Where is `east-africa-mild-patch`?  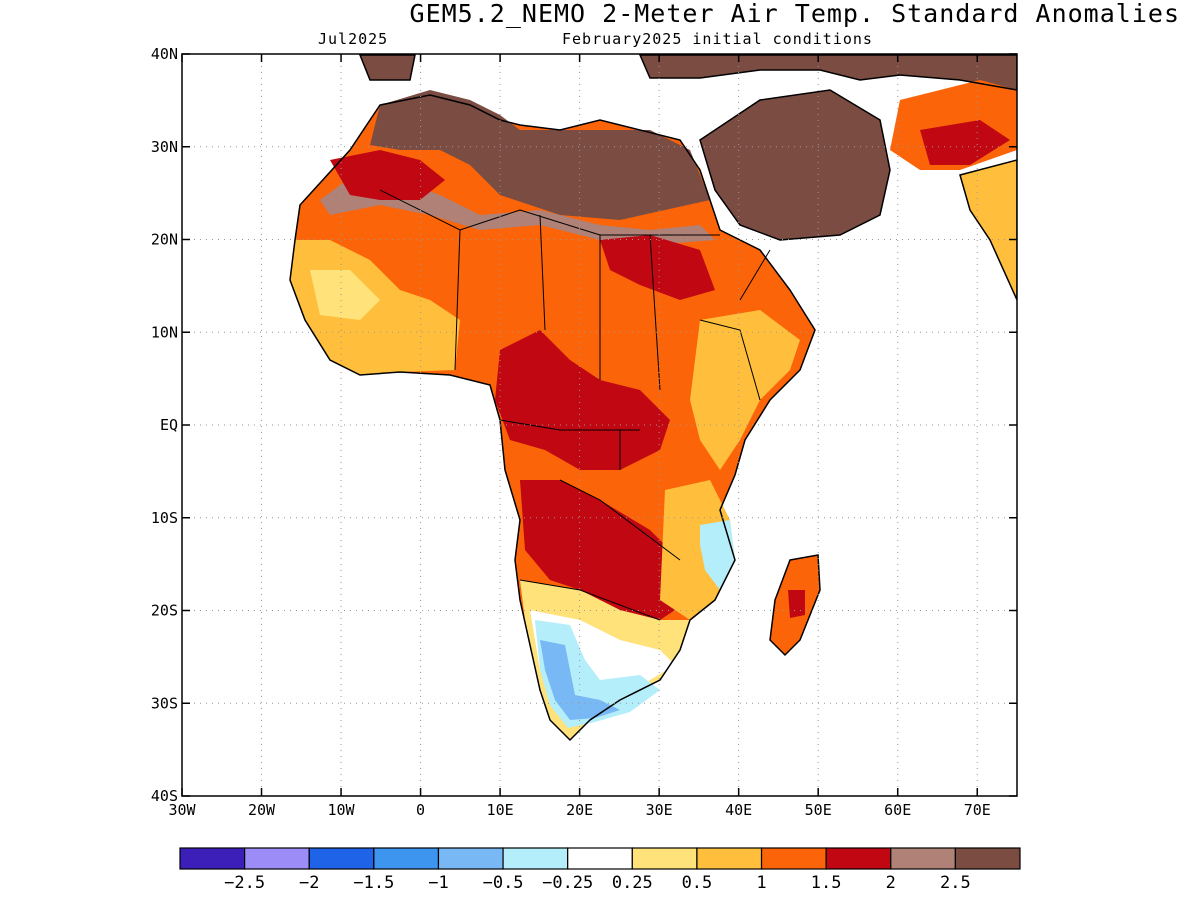
east-africa-mild-patch is located at coordinates (745, 390).